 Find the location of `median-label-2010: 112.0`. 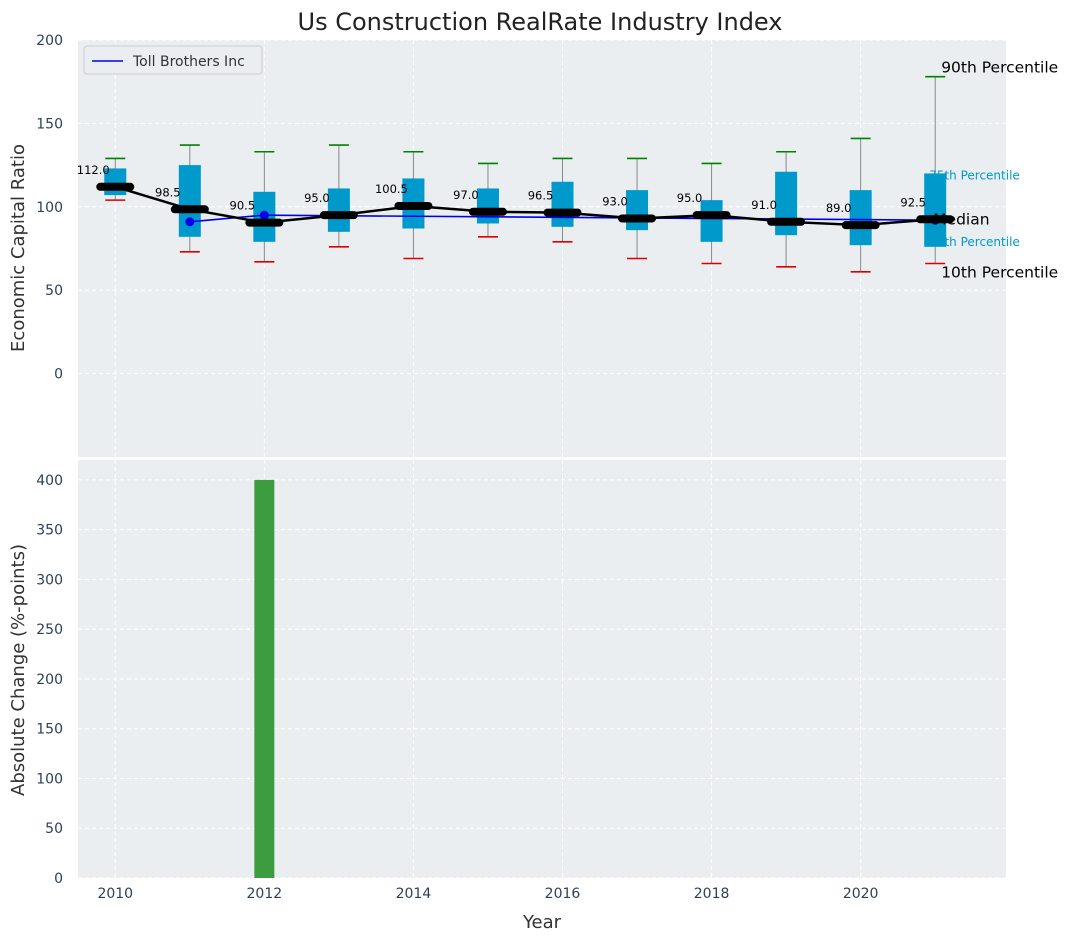

median-label-2010: 112.0 is located at coordinates (93, 170).